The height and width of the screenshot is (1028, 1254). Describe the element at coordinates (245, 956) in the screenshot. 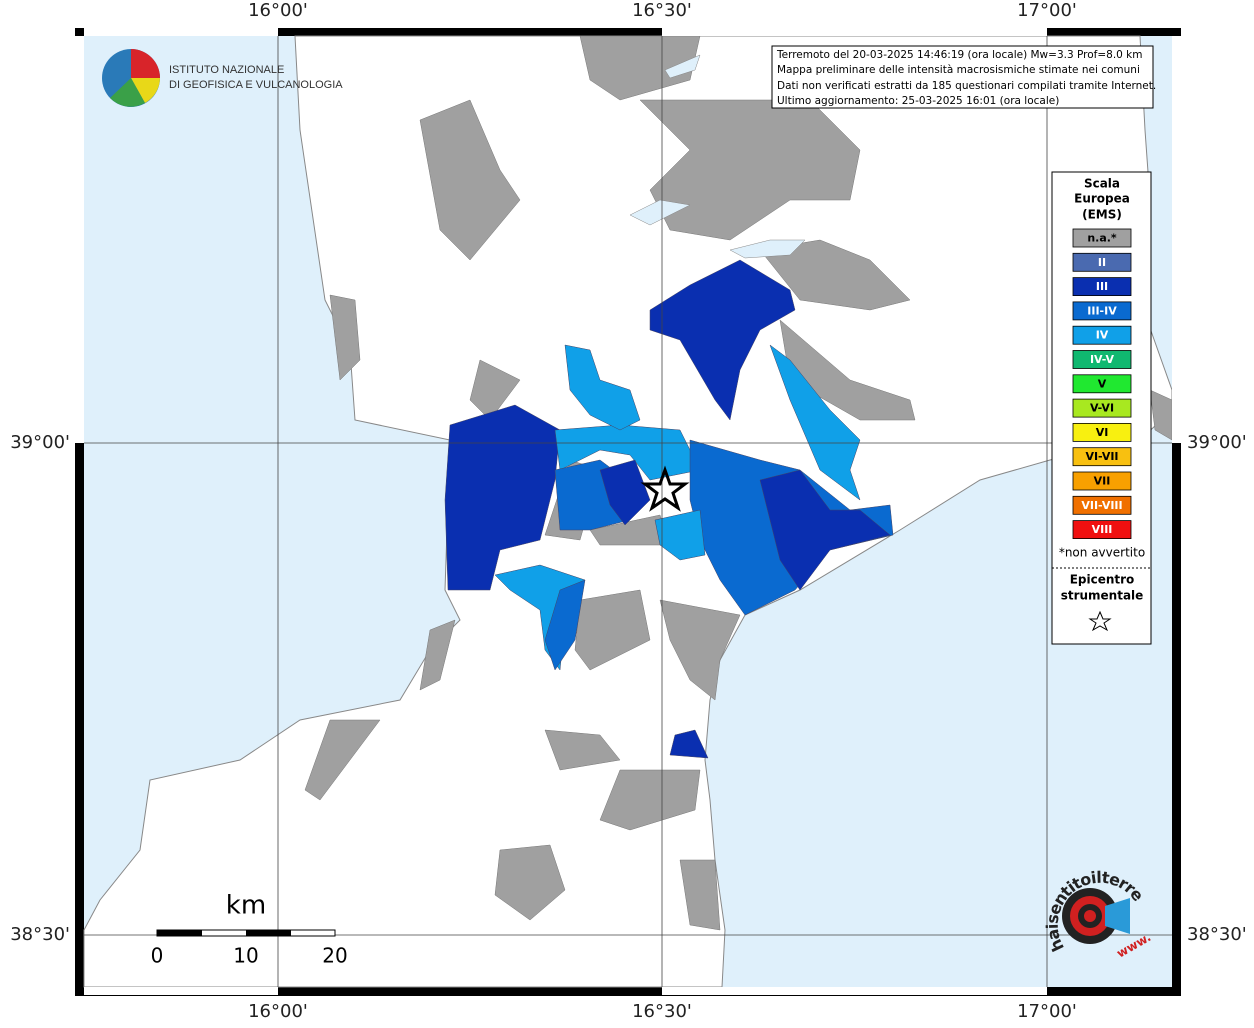

I see `scale-tick: 10` at that location.